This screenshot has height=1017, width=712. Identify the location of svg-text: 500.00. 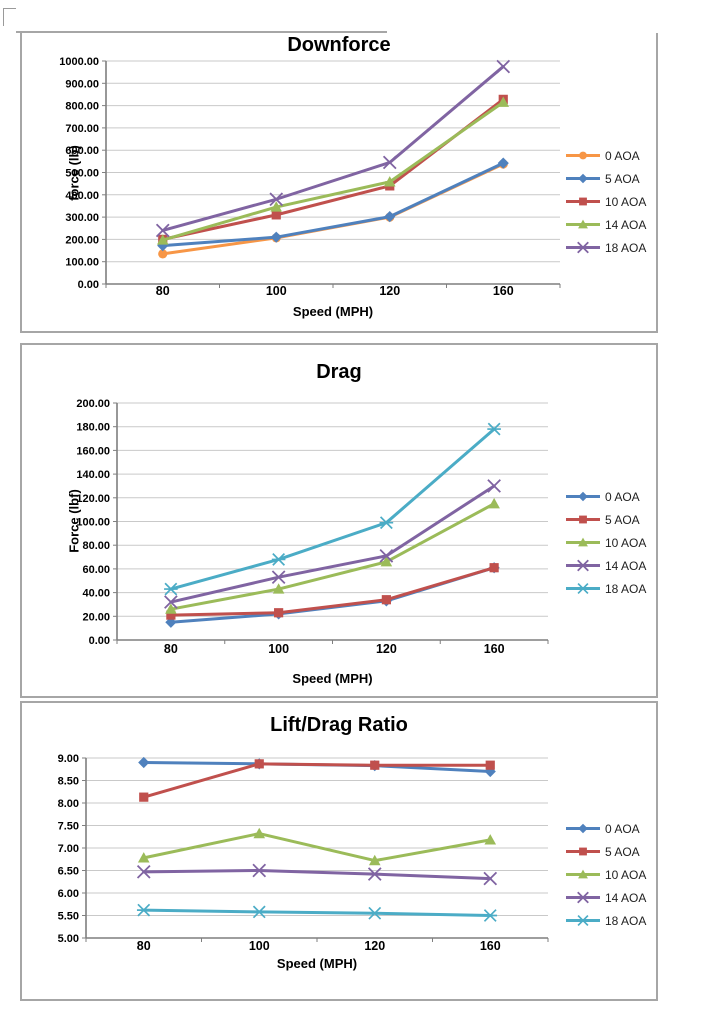
(82, 174).